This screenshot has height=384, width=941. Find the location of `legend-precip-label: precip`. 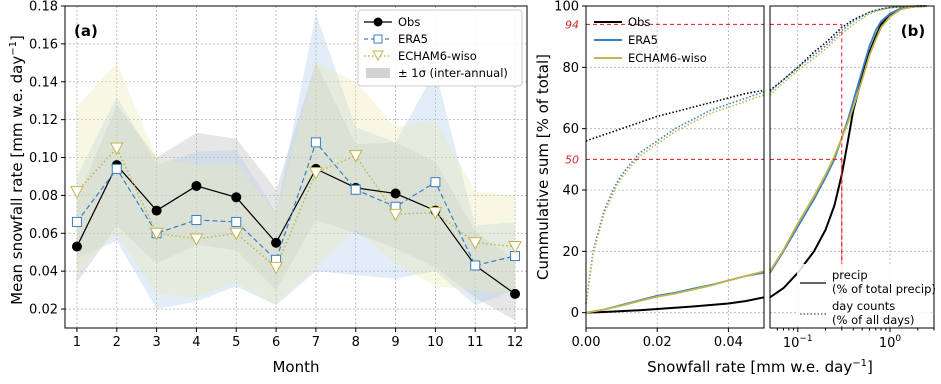

legend-precip-label: precip is located at coordinates (850, 275).